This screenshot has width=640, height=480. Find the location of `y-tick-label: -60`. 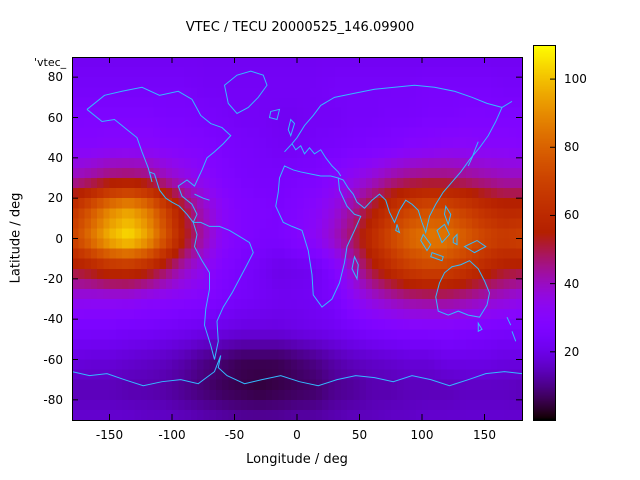

y-tick-label: -60 is located at coordinates (53, 359).